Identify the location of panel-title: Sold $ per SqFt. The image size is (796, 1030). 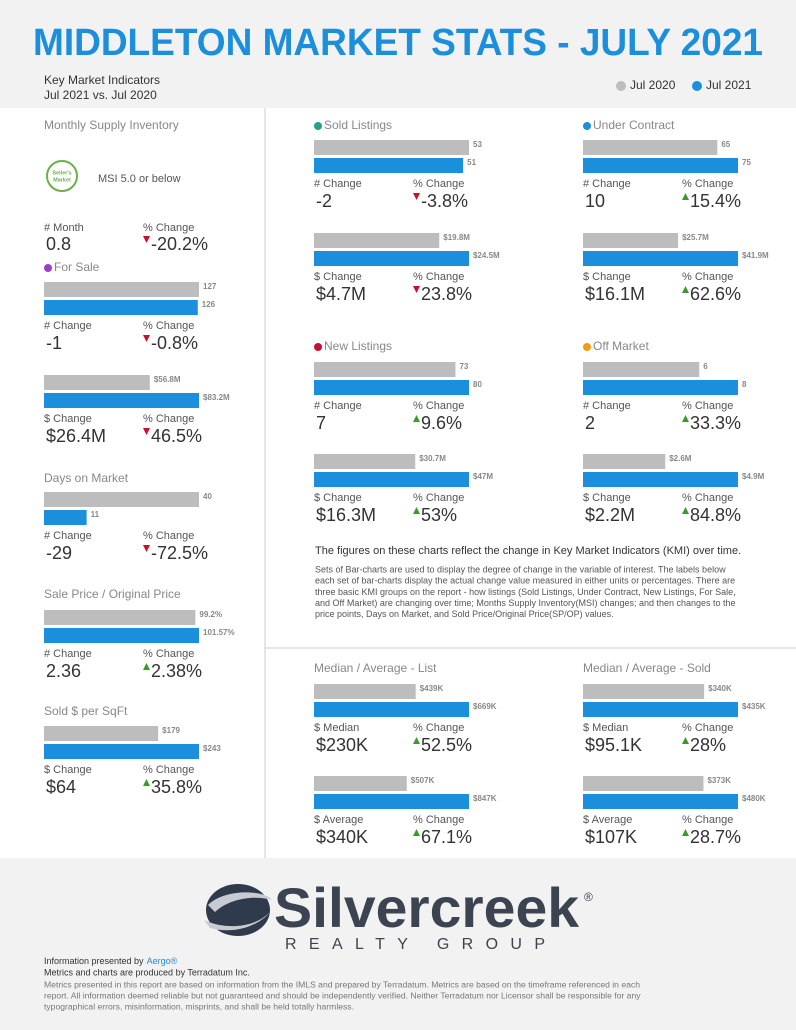
(86, 711).